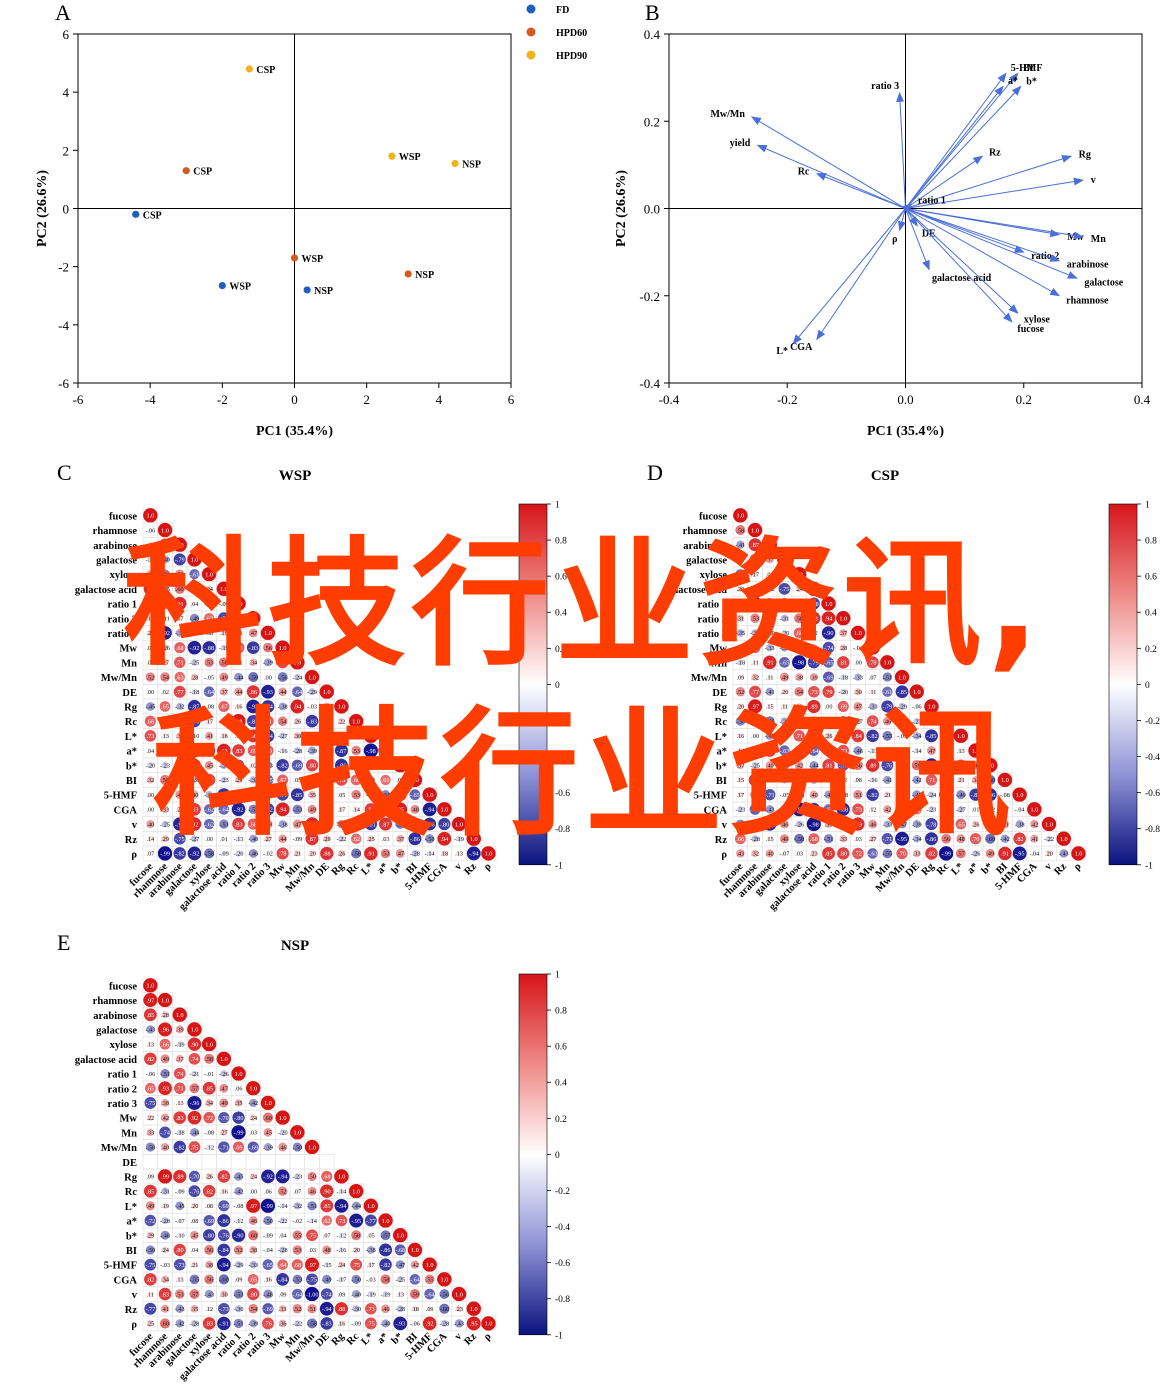 The width and height of the screenshot is (1169, 1390). I want to click on correlation-value: -.77, so click(371, 1221).